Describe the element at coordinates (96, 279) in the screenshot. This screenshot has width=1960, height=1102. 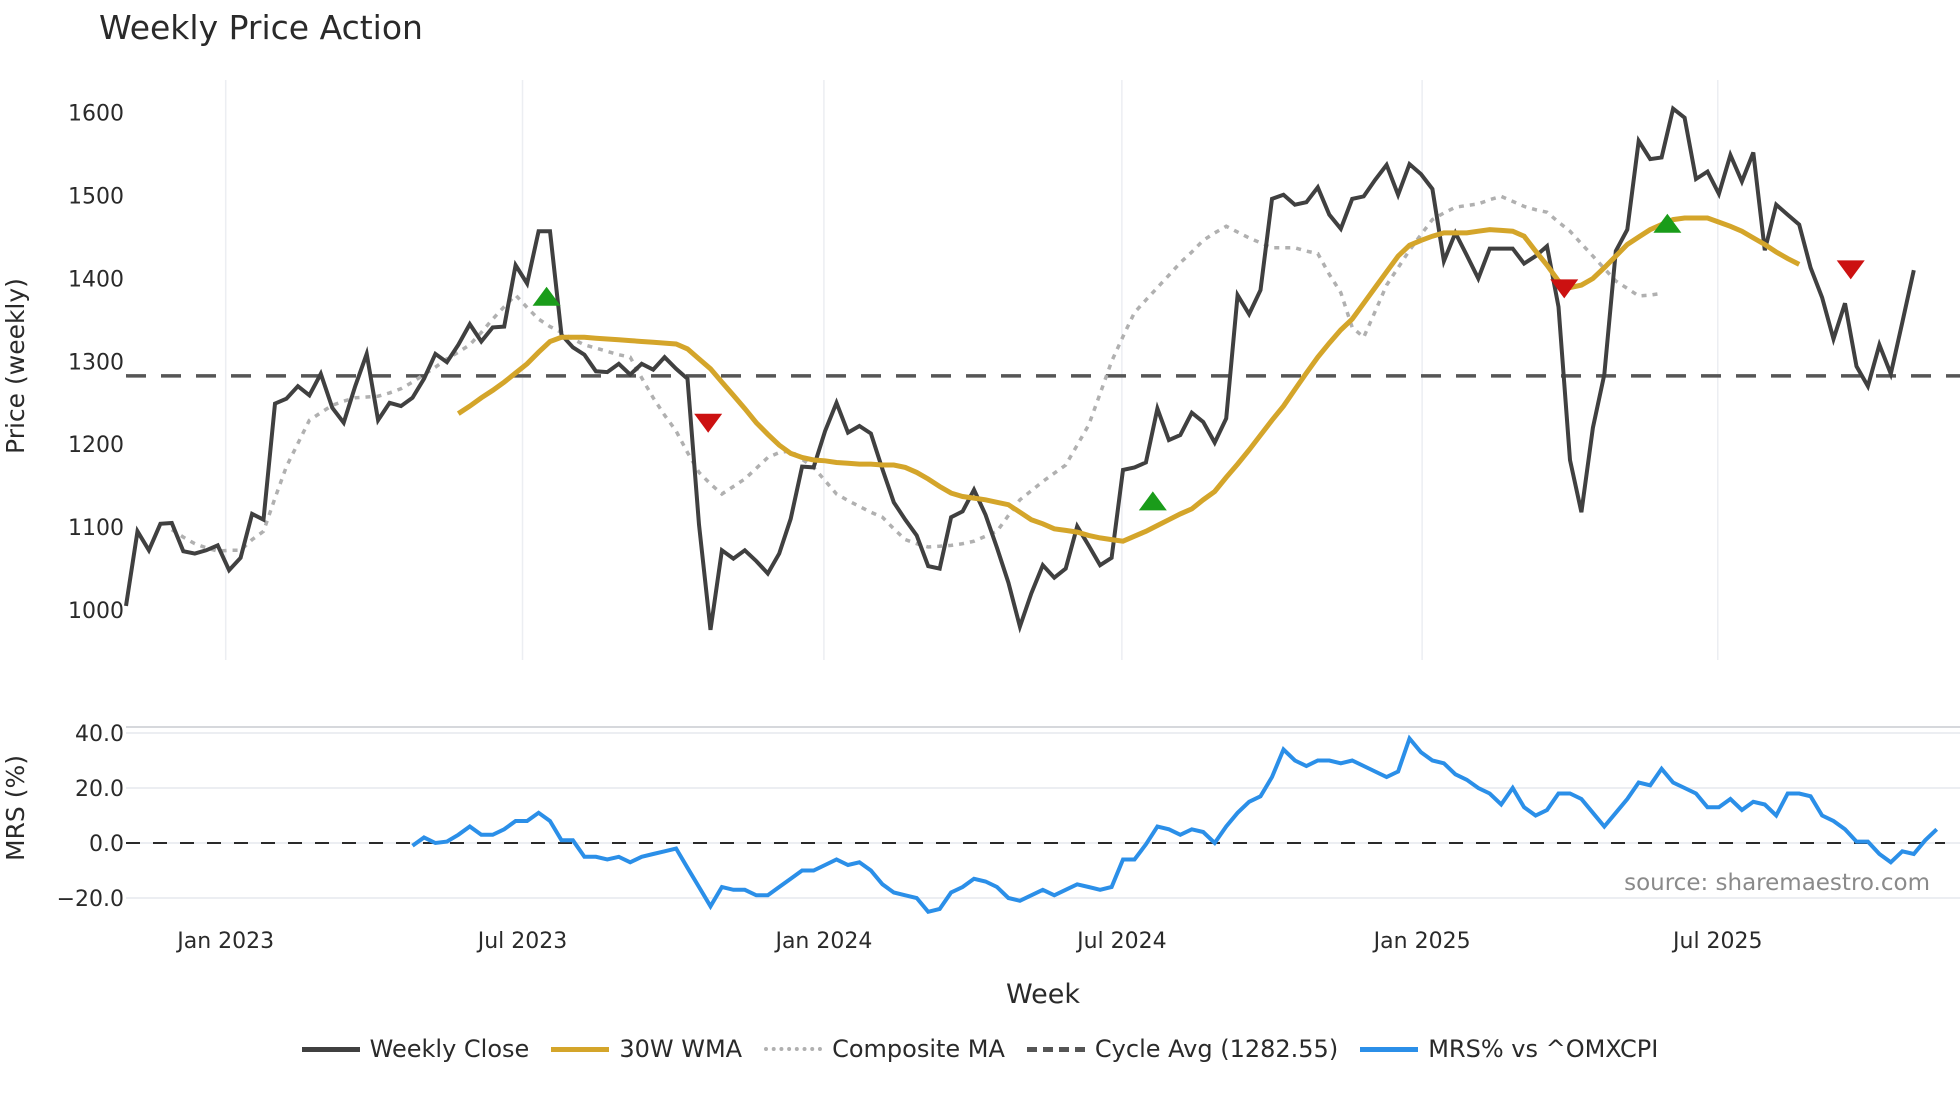
I see `price-tick-label: 1400` at that location.